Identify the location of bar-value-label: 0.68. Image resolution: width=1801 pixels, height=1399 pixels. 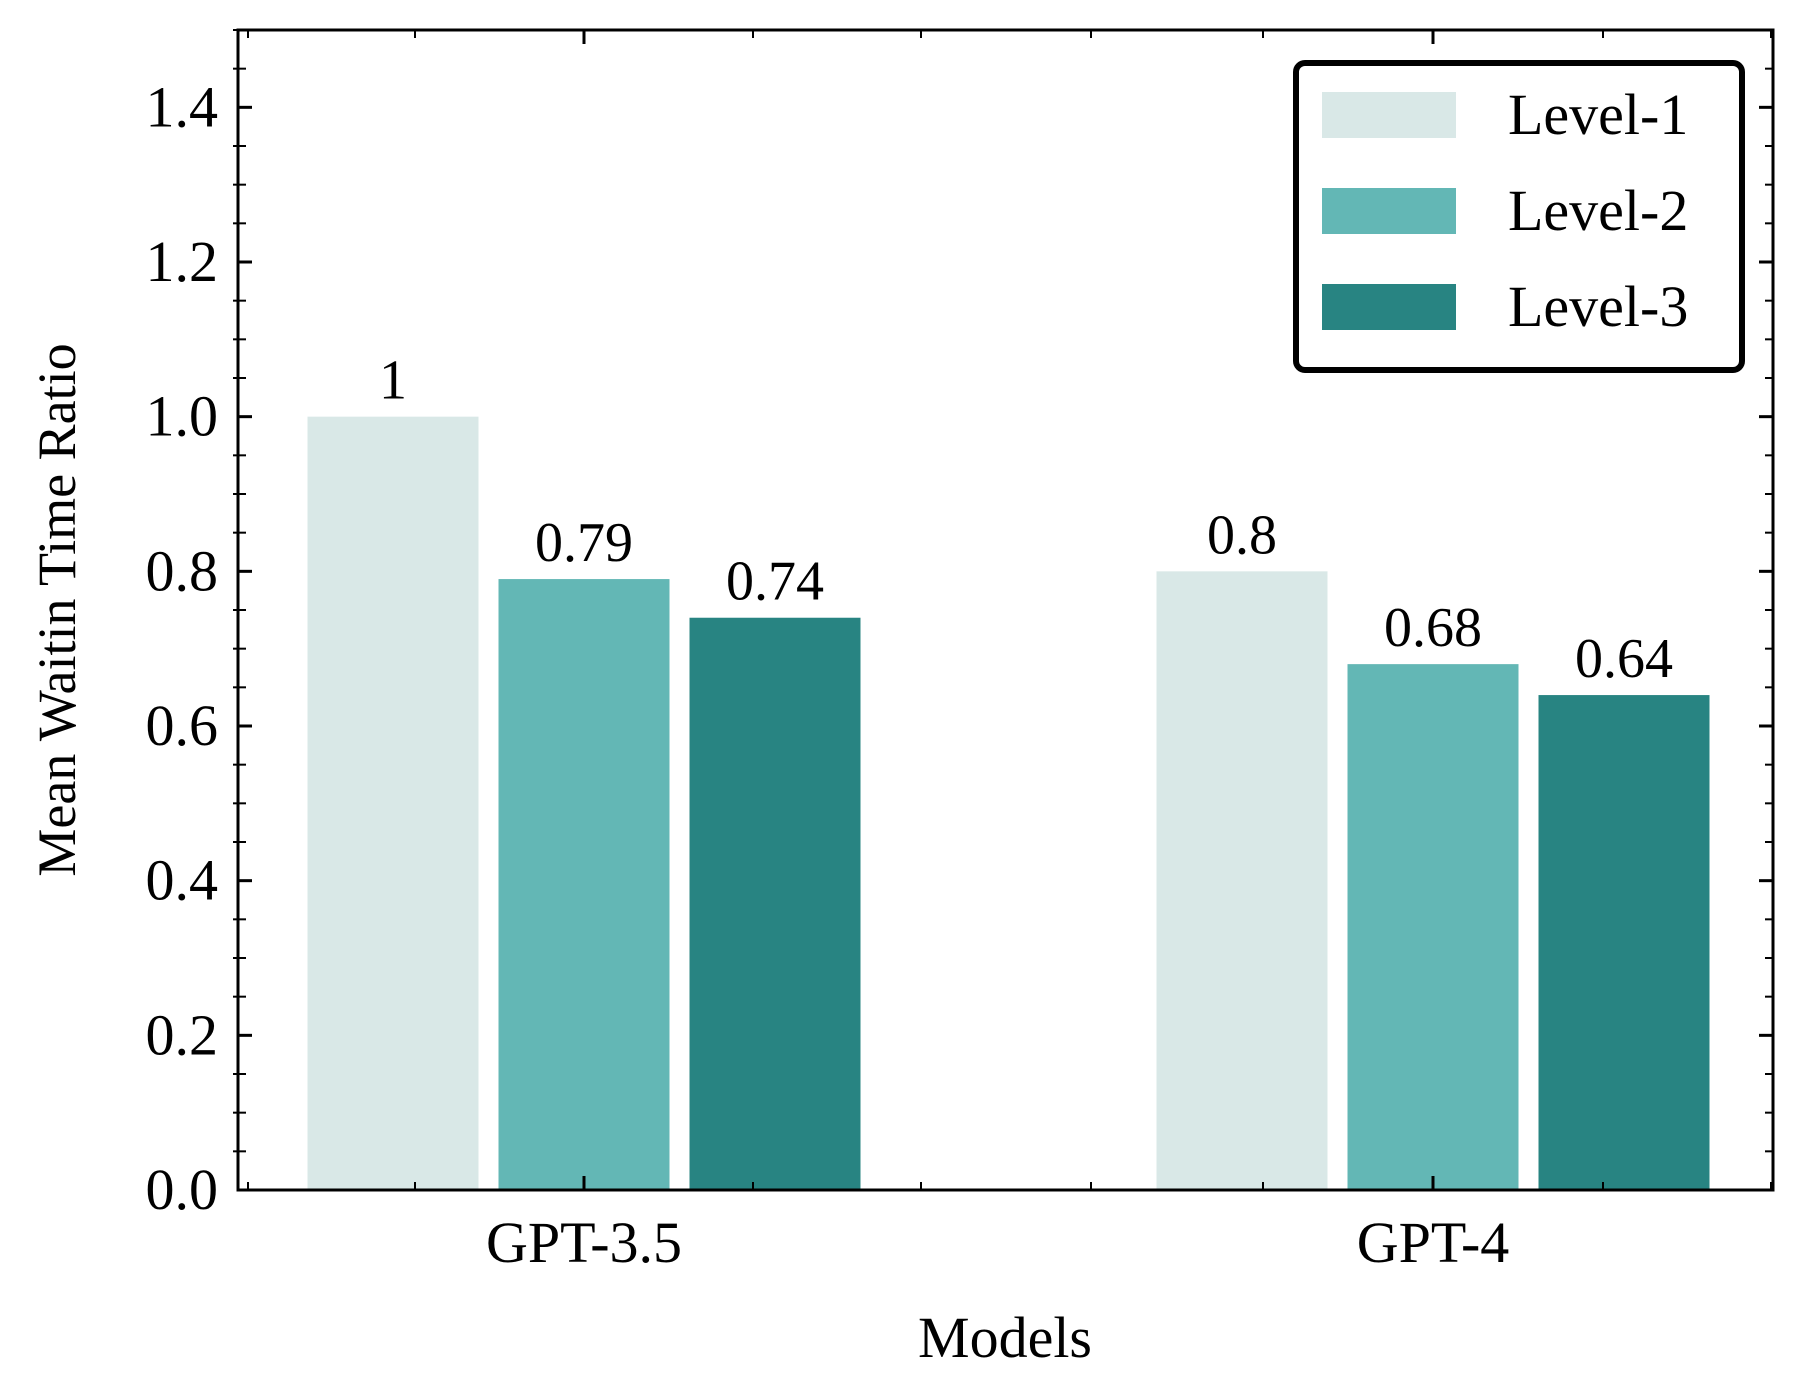
(1433, 628).